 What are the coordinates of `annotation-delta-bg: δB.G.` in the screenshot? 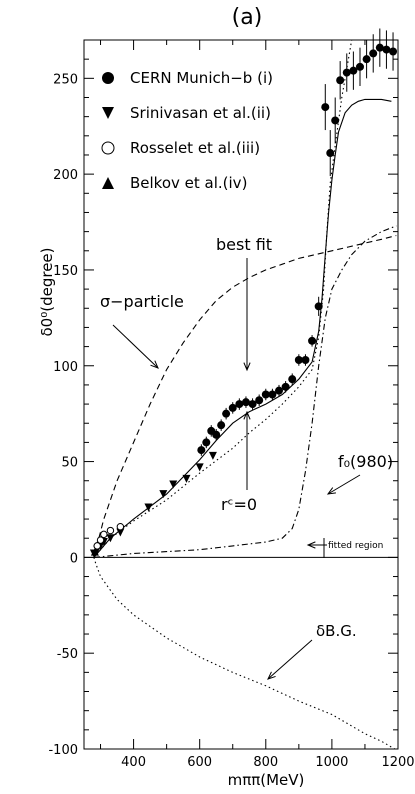 It's located at (336, 631).